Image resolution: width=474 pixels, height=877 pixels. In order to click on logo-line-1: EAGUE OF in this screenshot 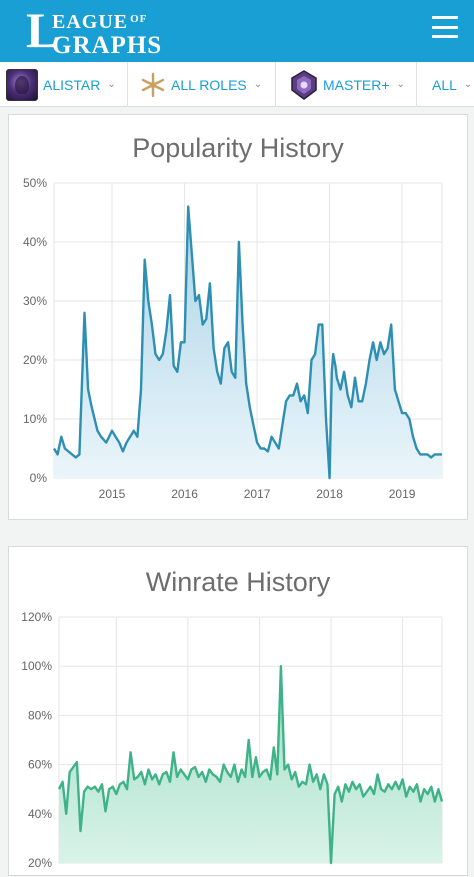, I will do `click(99, 22)`.